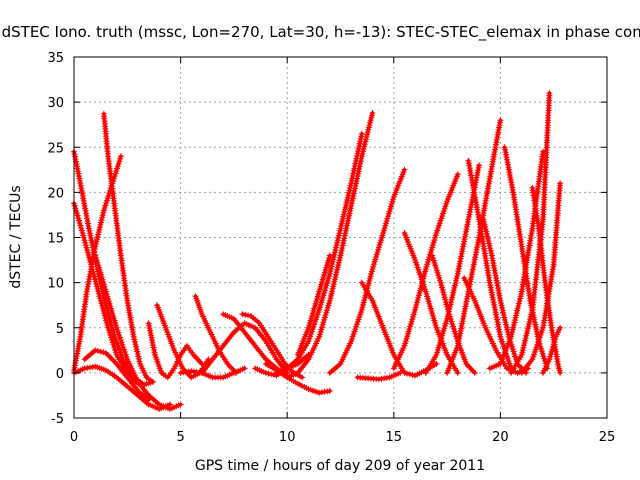 The image size is (640, 480). I want to click on y-tick-label: 25, so click(55, 148).